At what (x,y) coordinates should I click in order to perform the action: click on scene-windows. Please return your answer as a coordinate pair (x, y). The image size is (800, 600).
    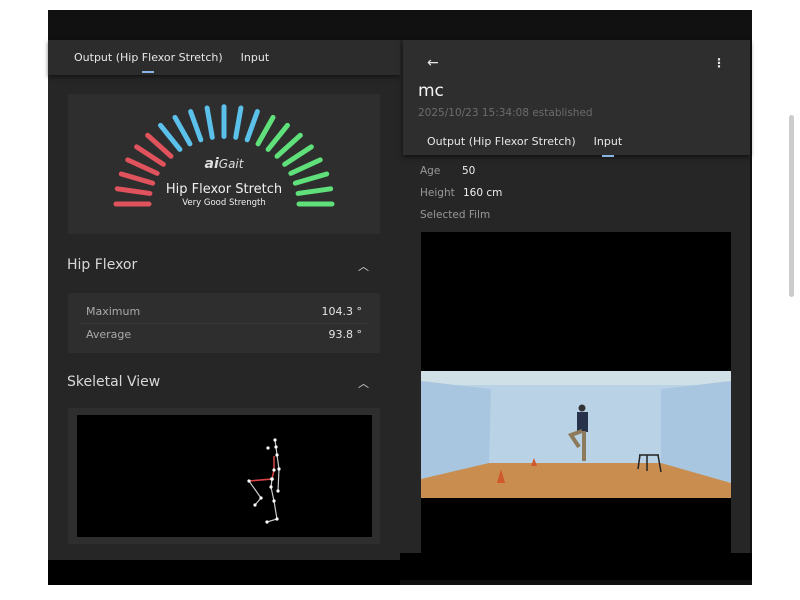
    Looking at the image, I should click on (576, 378).